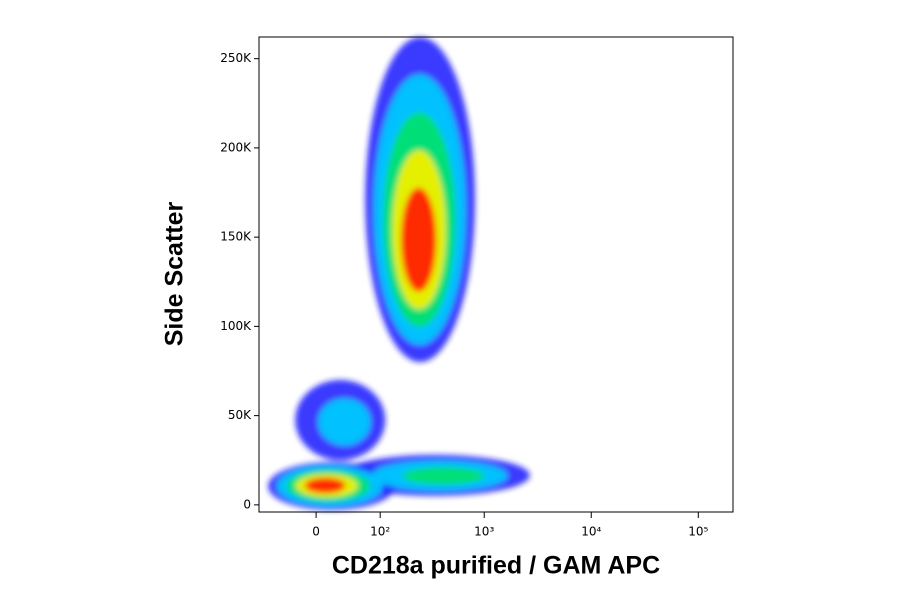  I want to click on y-tick-label: 100K, so click(236, 326).